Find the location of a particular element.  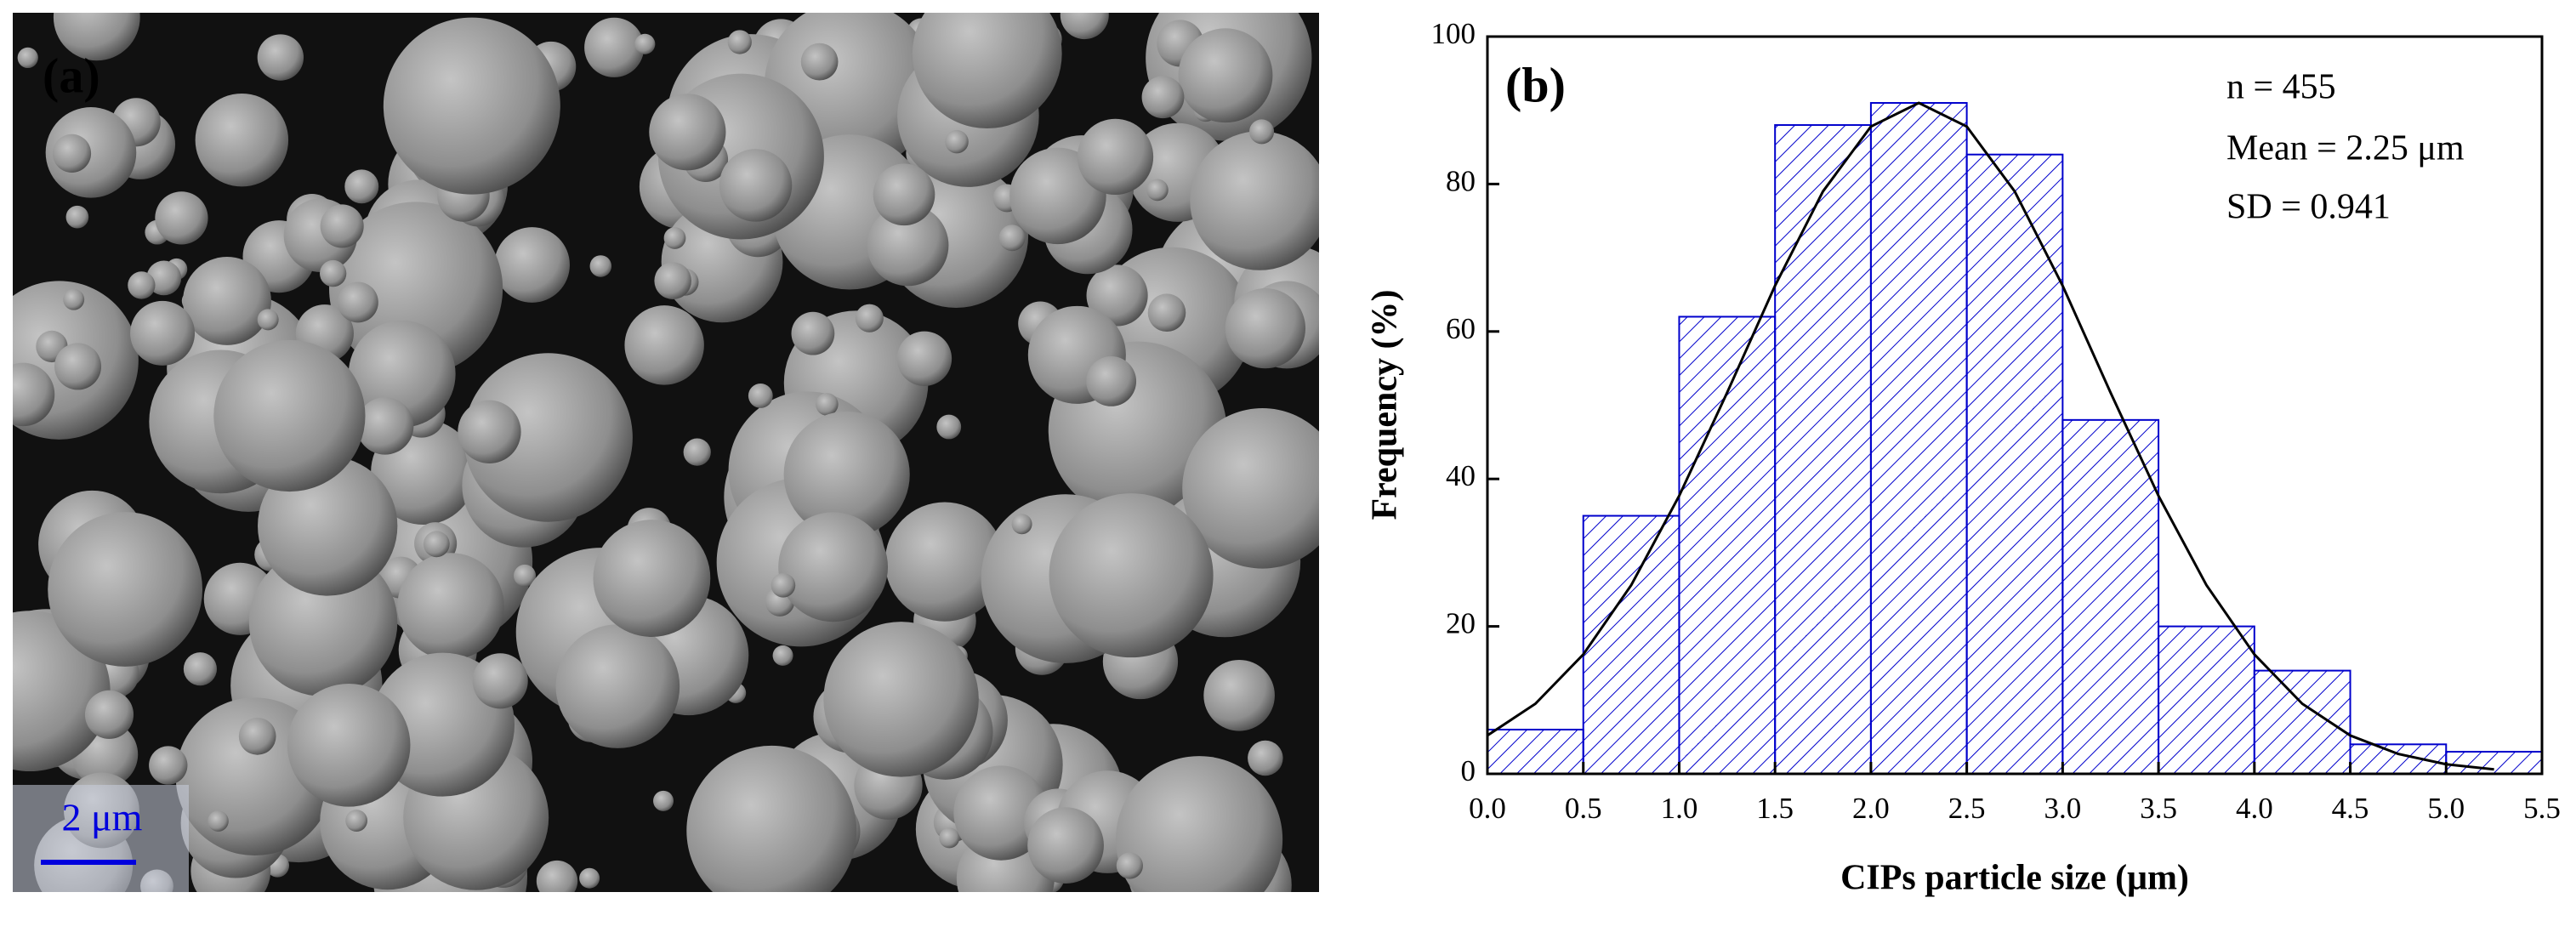

y-tick-label: 40 is located at coordinates (1461, 476).